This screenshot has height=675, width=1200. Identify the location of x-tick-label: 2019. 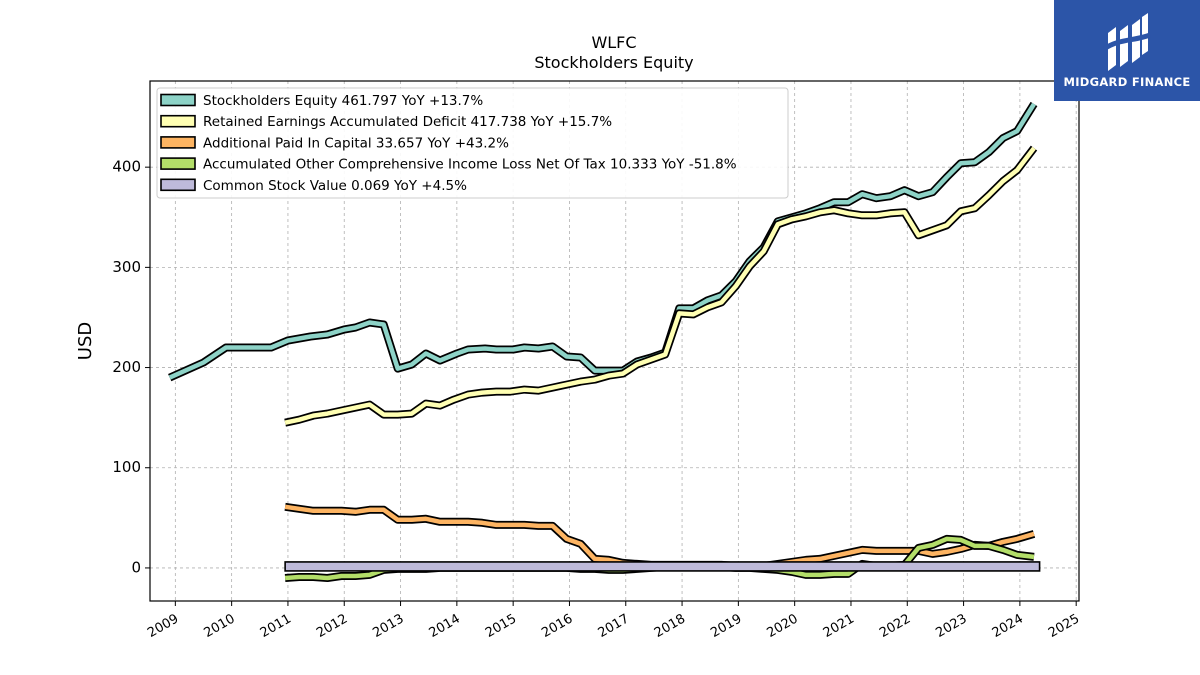
(726, 626).